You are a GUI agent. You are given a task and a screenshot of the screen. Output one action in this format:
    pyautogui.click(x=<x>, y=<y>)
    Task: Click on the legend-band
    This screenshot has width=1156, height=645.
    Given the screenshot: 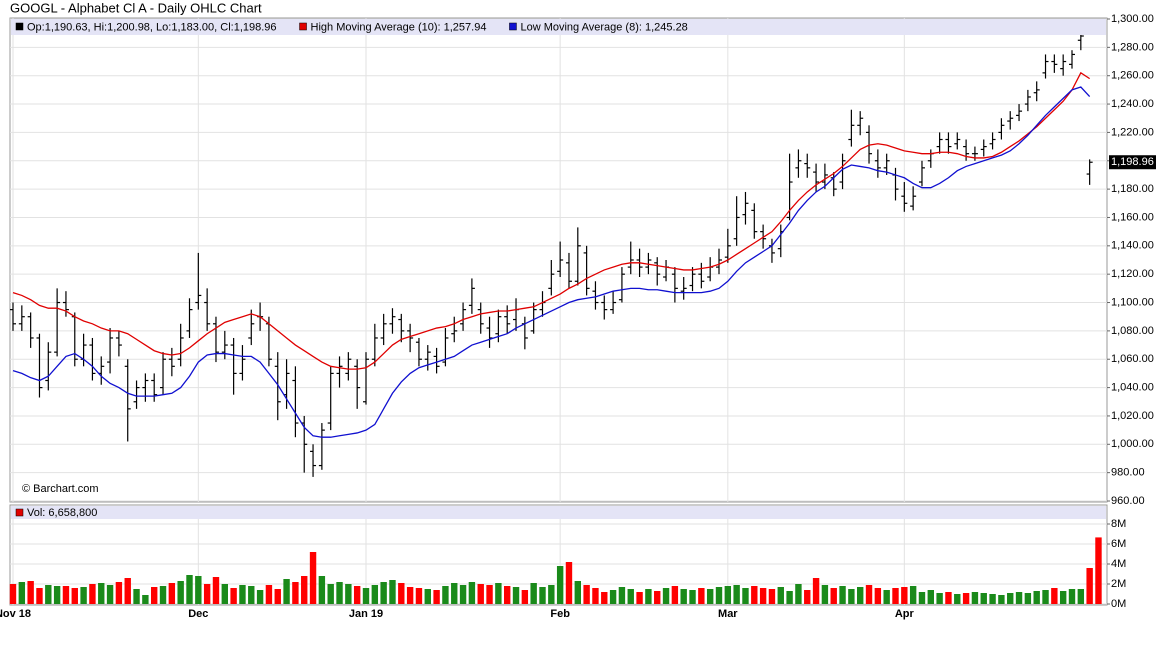 What is the action you would take?
    pyautogui.click(x=558, y=27)
    